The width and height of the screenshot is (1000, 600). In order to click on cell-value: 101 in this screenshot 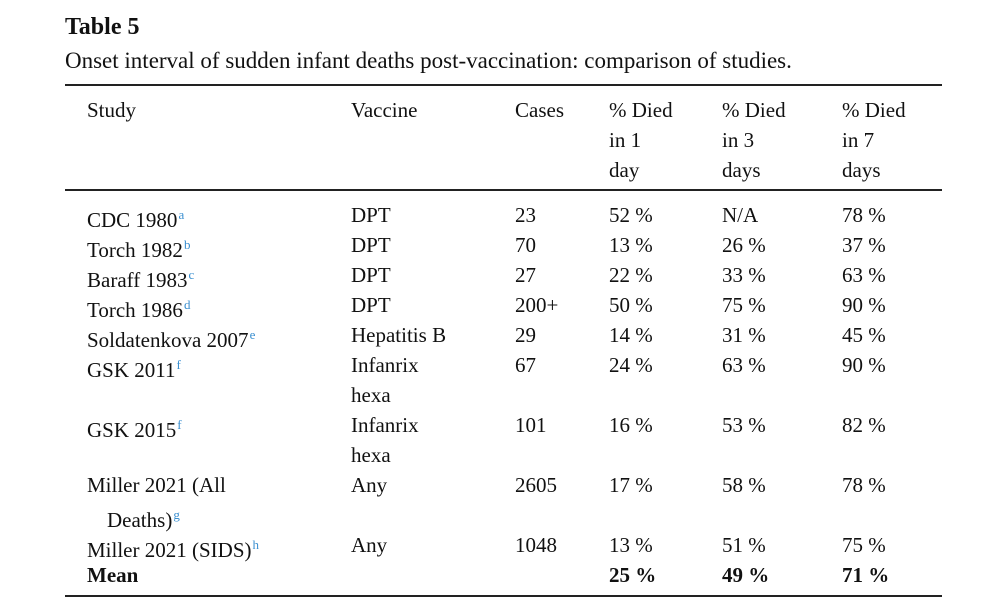, I will do `click(531, 425)`.